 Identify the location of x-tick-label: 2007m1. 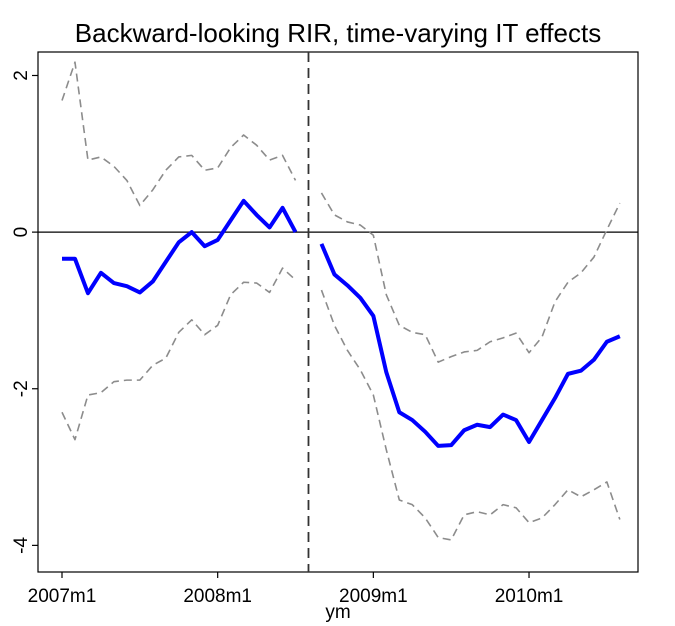
(62, 596).